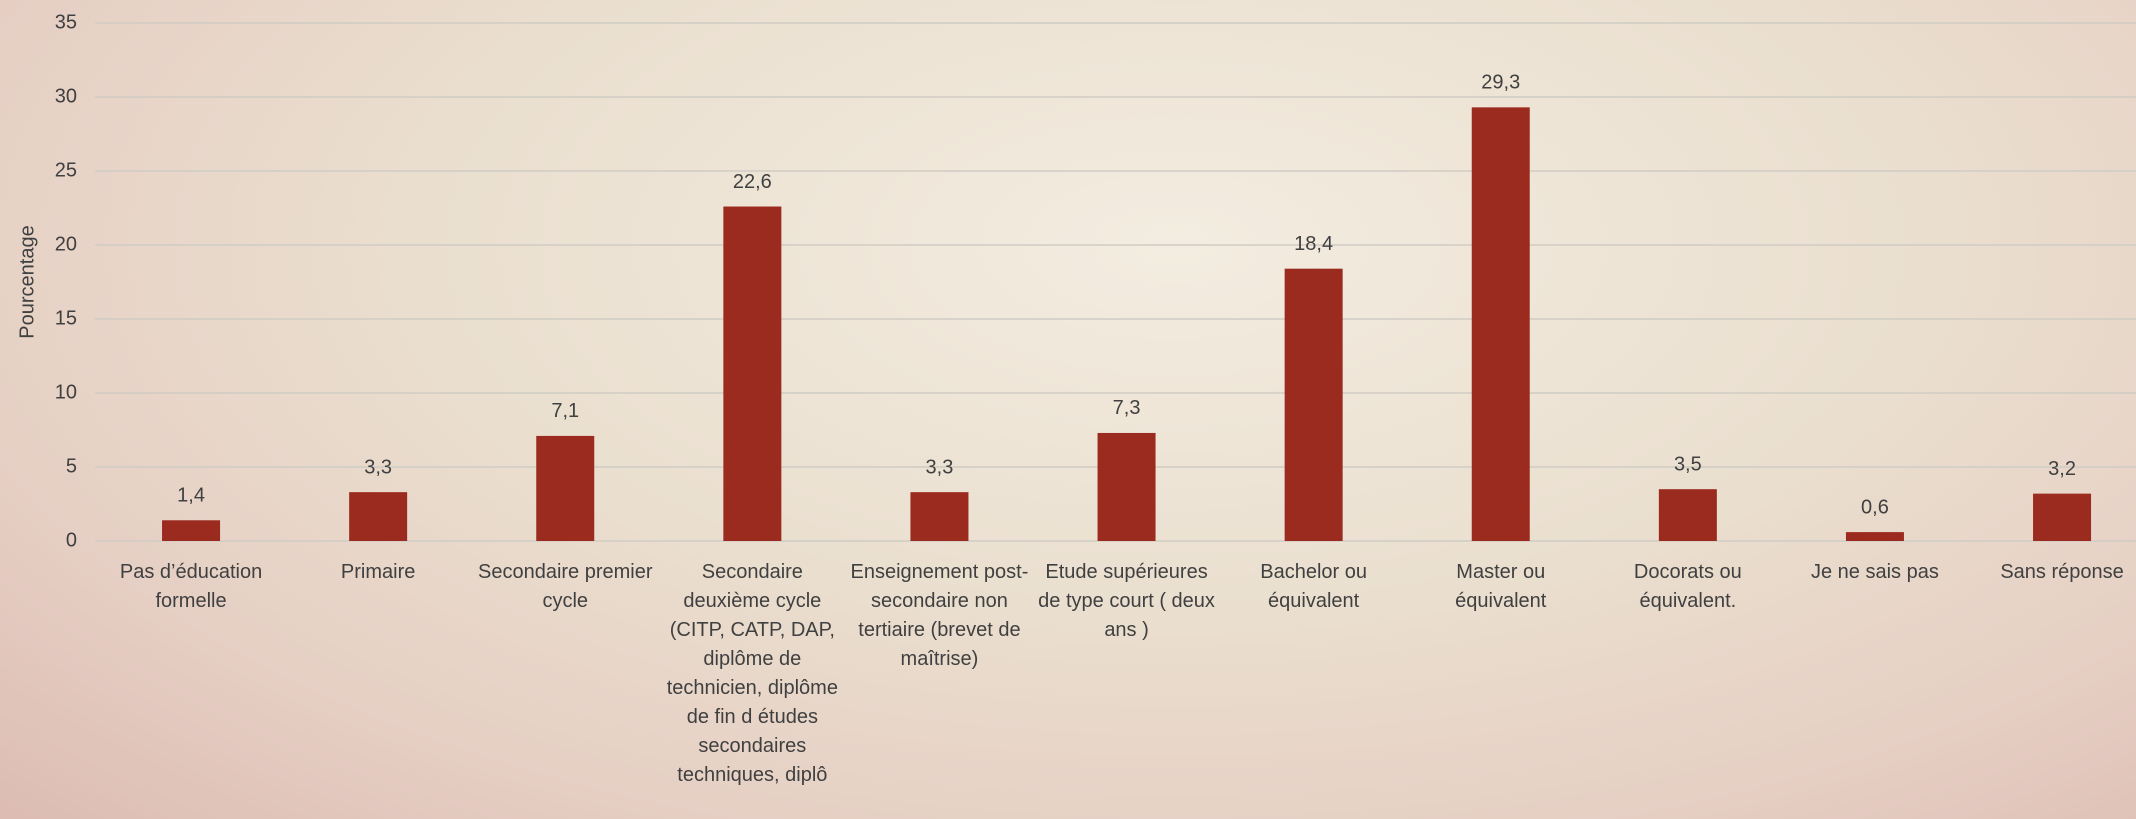 The width and height of the screenshot is (2136, 819). What do you see at coordinates (66, 170) in the screenshot?
I see `y-tick-label: 25` at bounding box center [66, 170].